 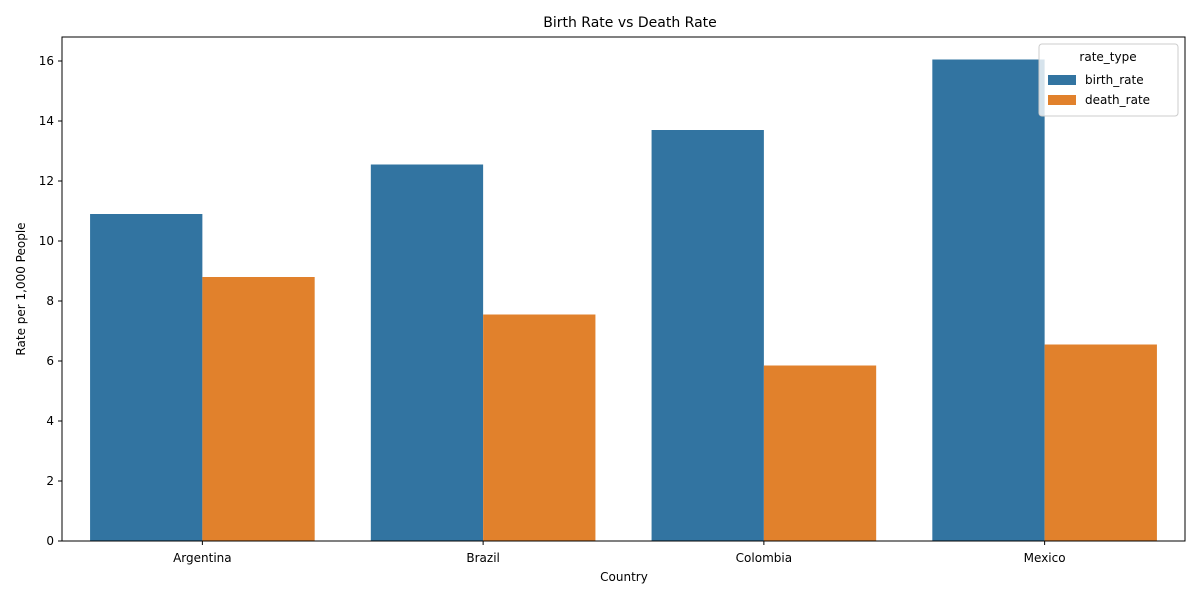 I want to click on bar-death-rate-mexico, so click(x=1100, y=442).